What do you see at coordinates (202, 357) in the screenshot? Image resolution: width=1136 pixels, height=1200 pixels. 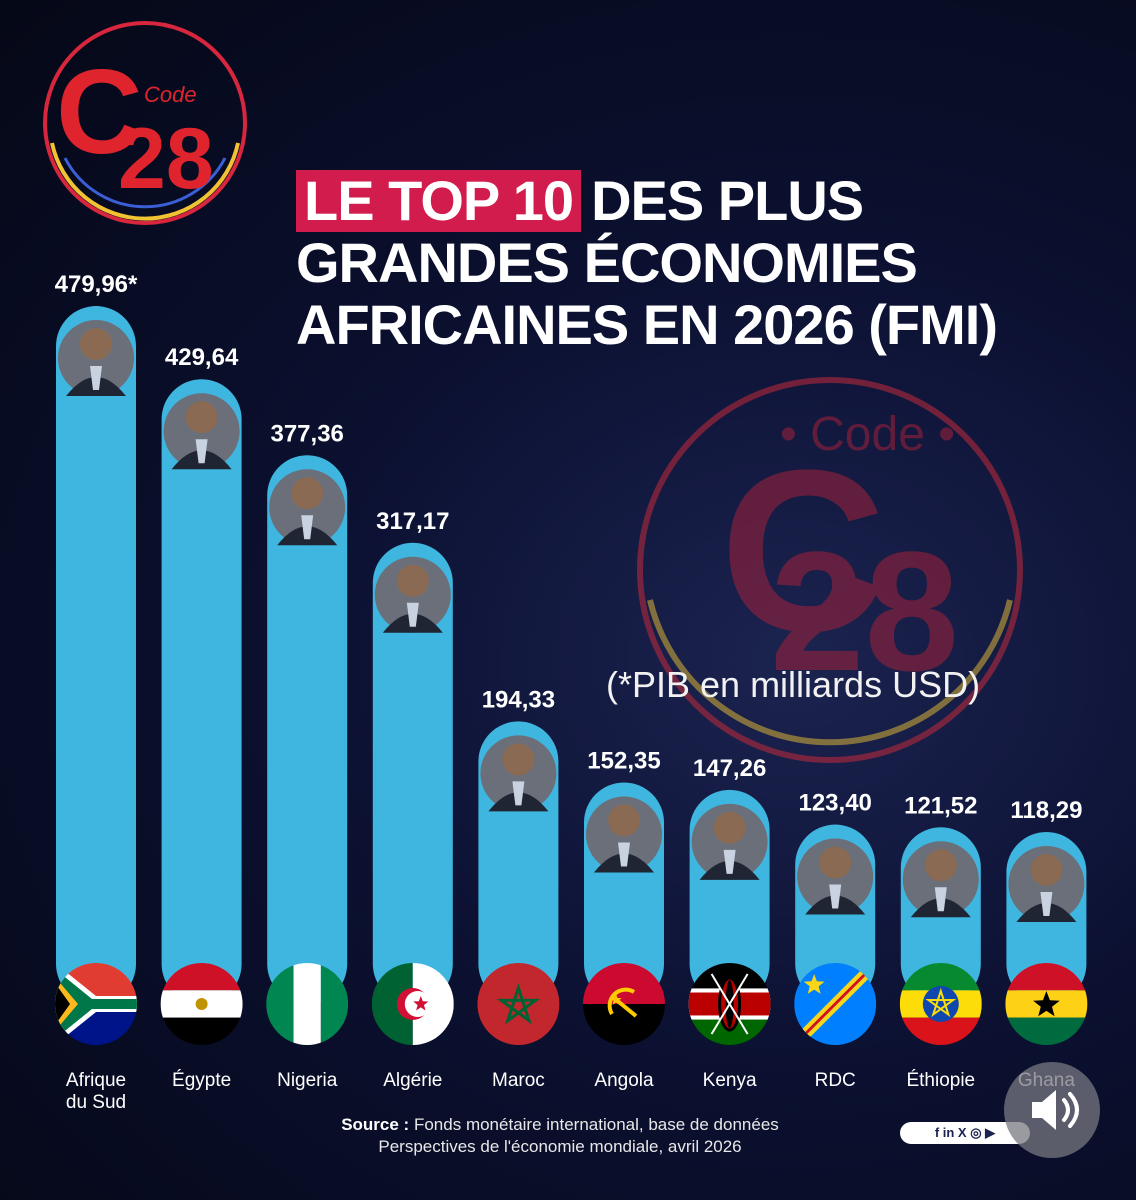 I see `value-label: 429,64` at bounding box center [202, 357].